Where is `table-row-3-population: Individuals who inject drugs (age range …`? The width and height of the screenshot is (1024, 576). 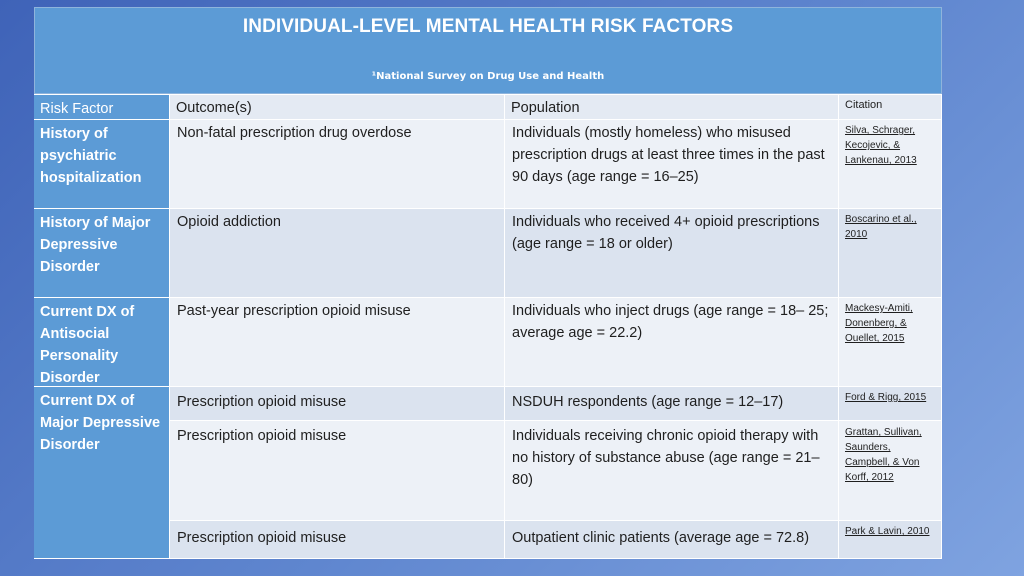
table-row-3-population: Individuals who inject drugs (age range … is located at coordinates (672, 342).